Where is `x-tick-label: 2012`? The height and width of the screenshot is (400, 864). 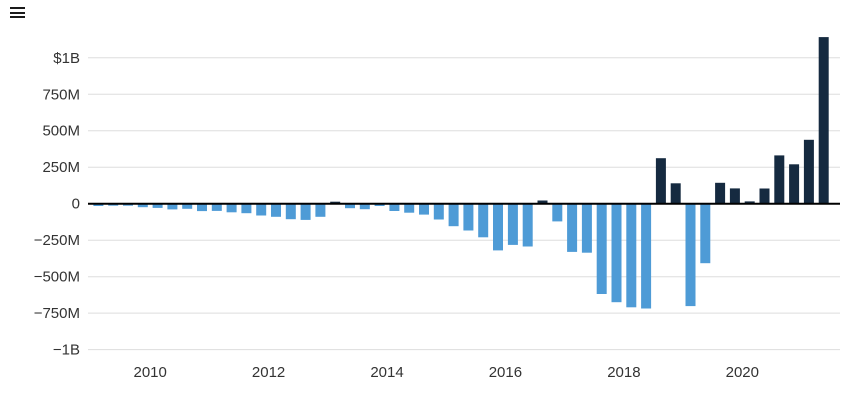
x-tick-label: 2012 is located at coordinates (268, 372).